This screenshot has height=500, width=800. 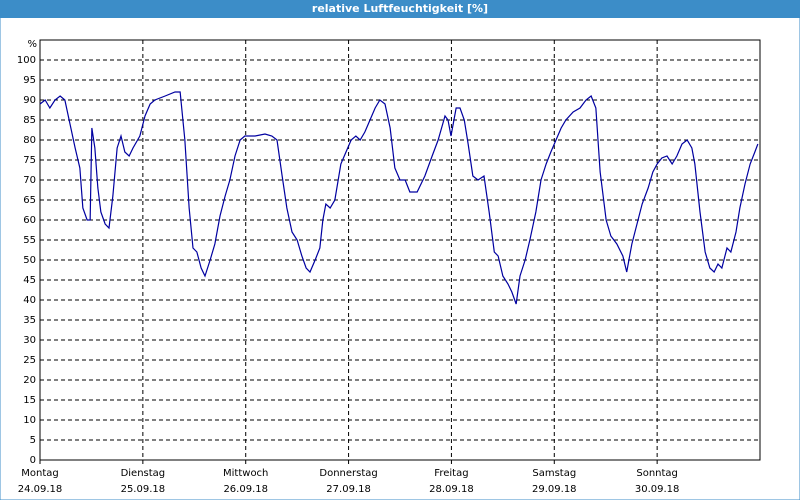 What do you see at coordinates (29, 400) in the screenshot?
I see `y-tick-label: 15` at bounding box center [29, 400].